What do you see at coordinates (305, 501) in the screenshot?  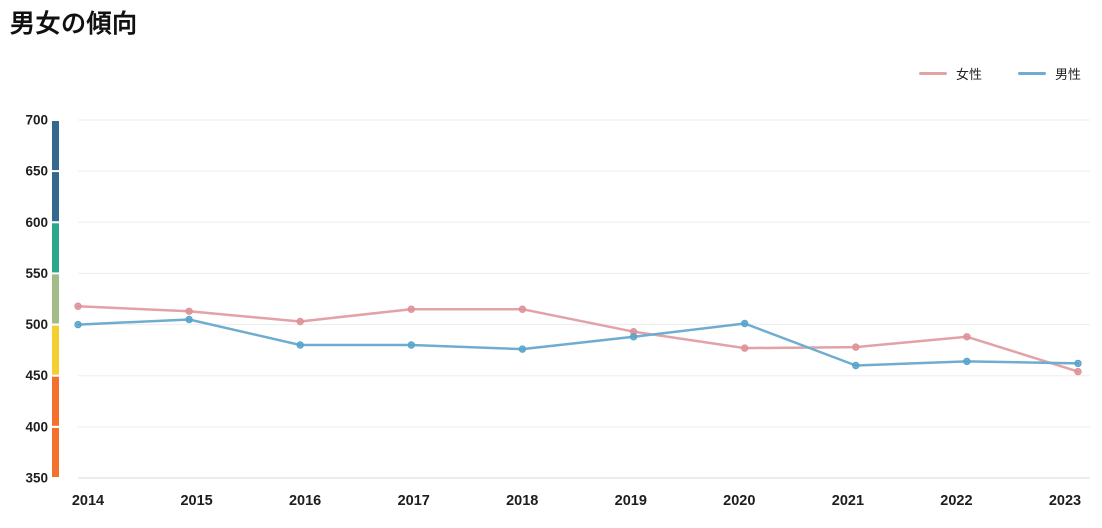 I see `svg-text: 2016` at bounding box center [305, 501].